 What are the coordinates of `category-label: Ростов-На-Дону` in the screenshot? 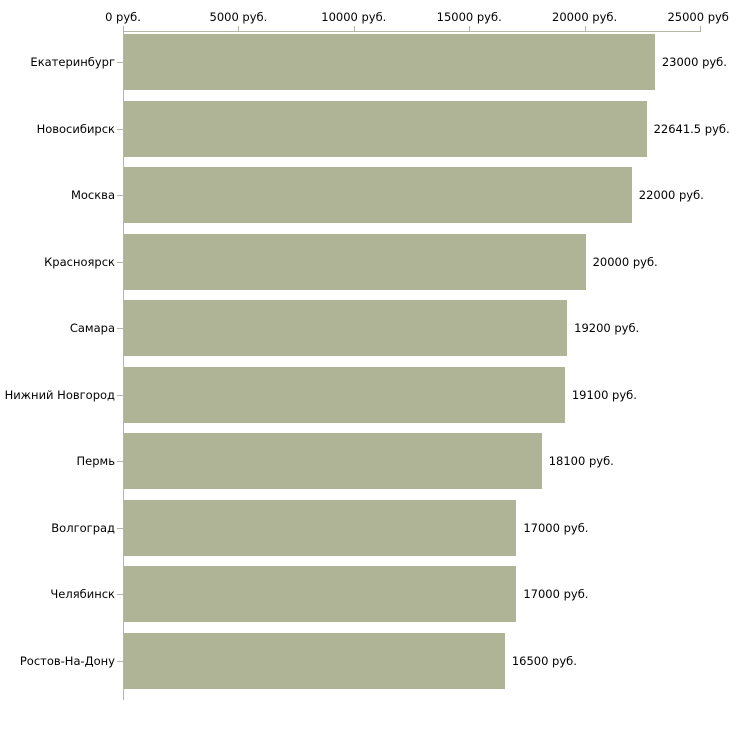 It's located at (67, 660).